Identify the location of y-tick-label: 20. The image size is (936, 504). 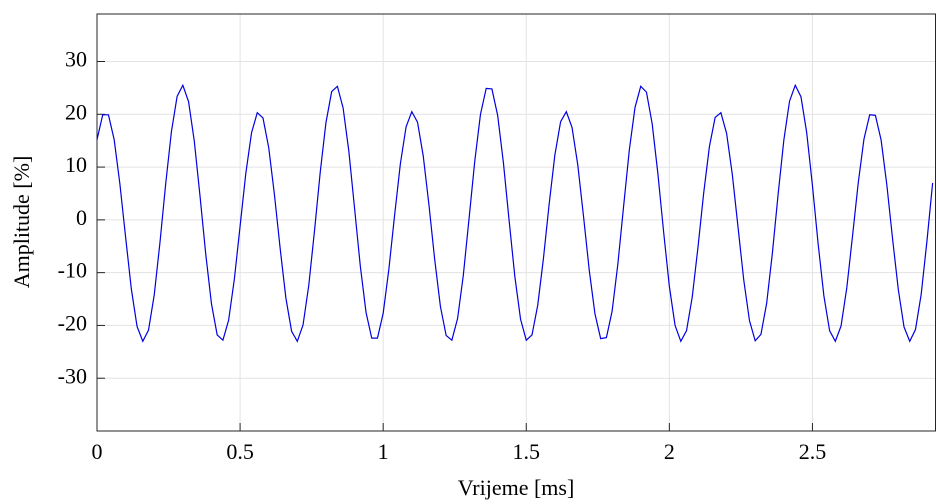
(76, 111).